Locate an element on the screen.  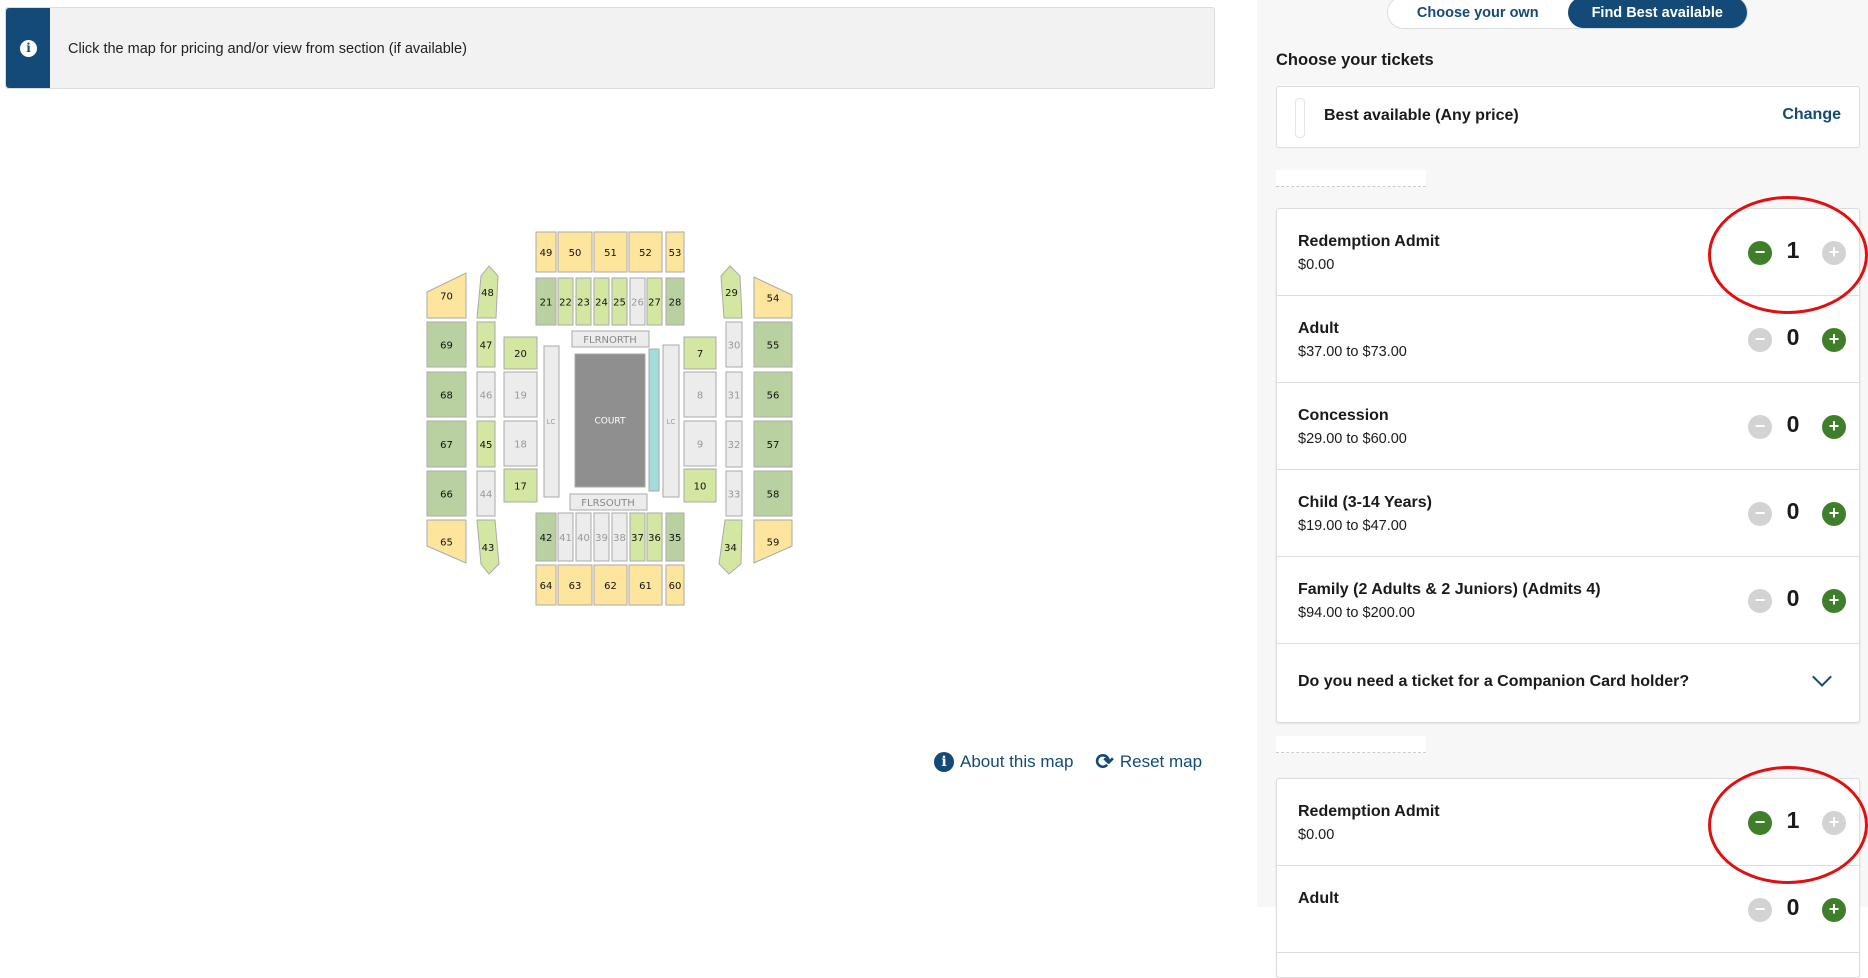
section-21-label: 21 is located at coordinates (546, 303).